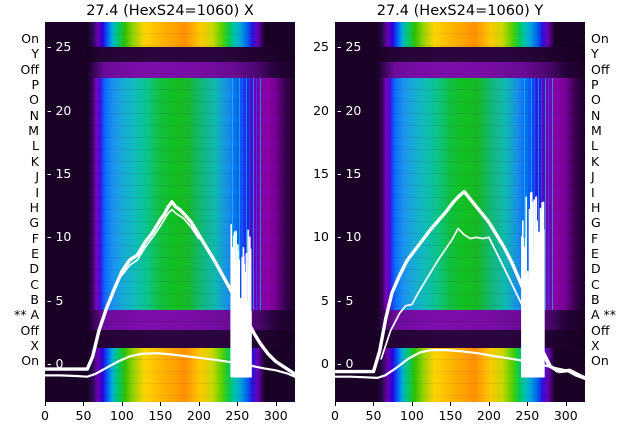 The height and width of the screenshot is (440, 640). I want to click on category-label: ** A, so click(26, 315).